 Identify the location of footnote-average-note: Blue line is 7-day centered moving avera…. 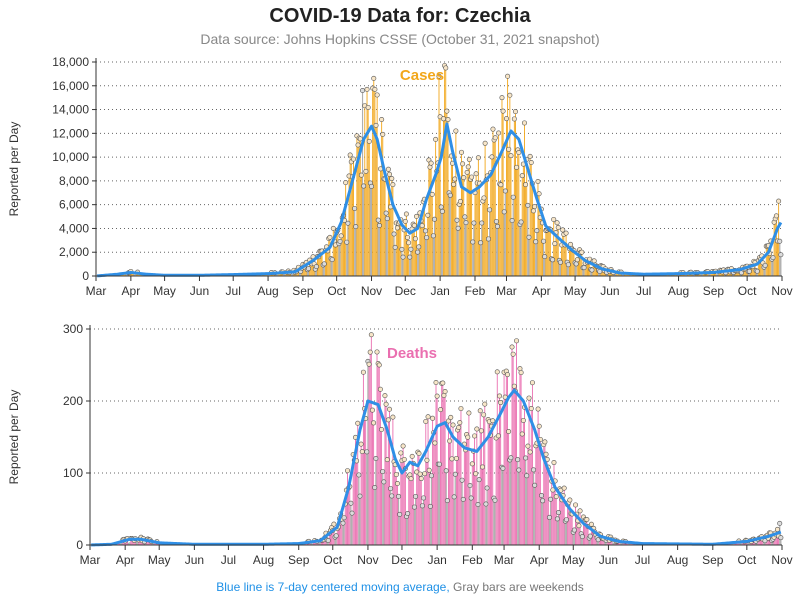
(333, 587).